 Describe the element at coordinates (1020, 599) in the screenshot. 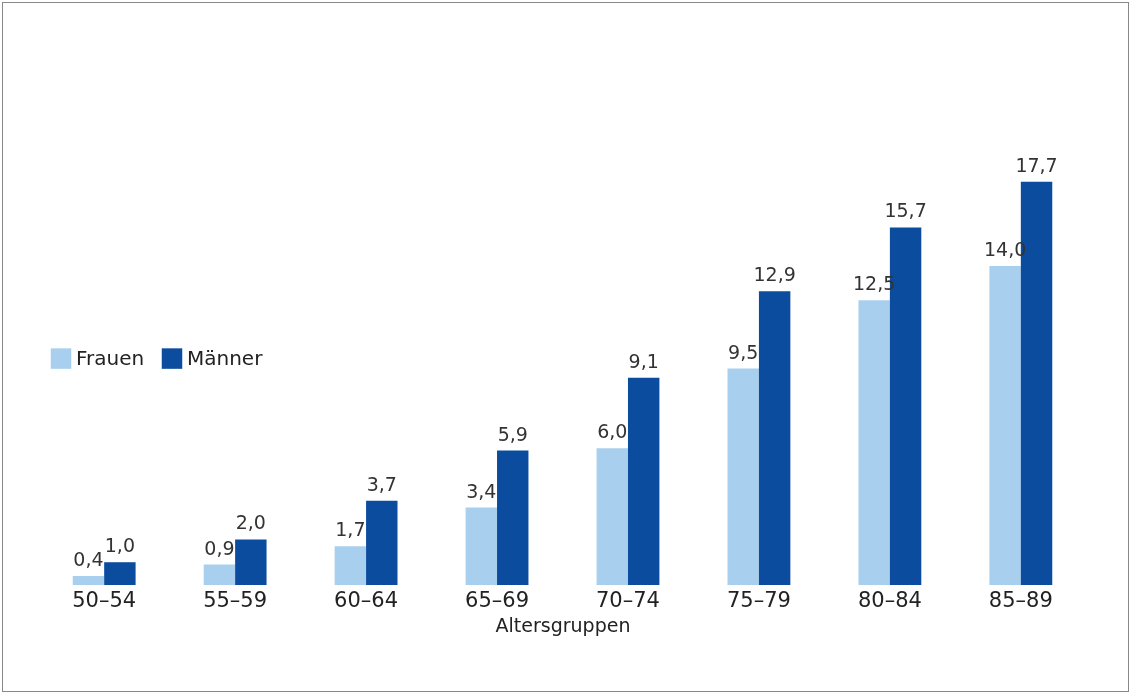

I see `x-tick-label: 85–89` at that location.